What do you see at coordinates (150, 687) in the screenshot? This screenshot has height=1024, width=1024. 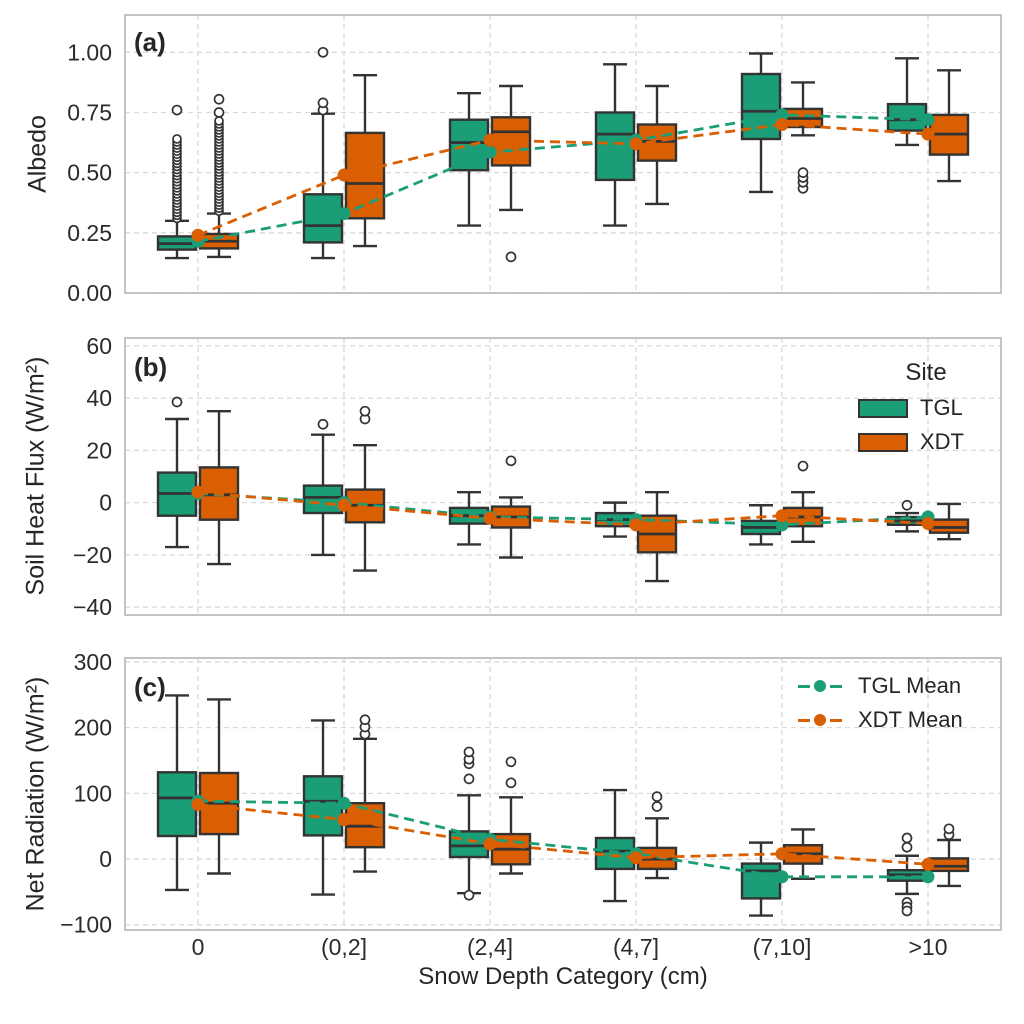 I see `panel-c-label: (c)` at bounding box center [150, 687].